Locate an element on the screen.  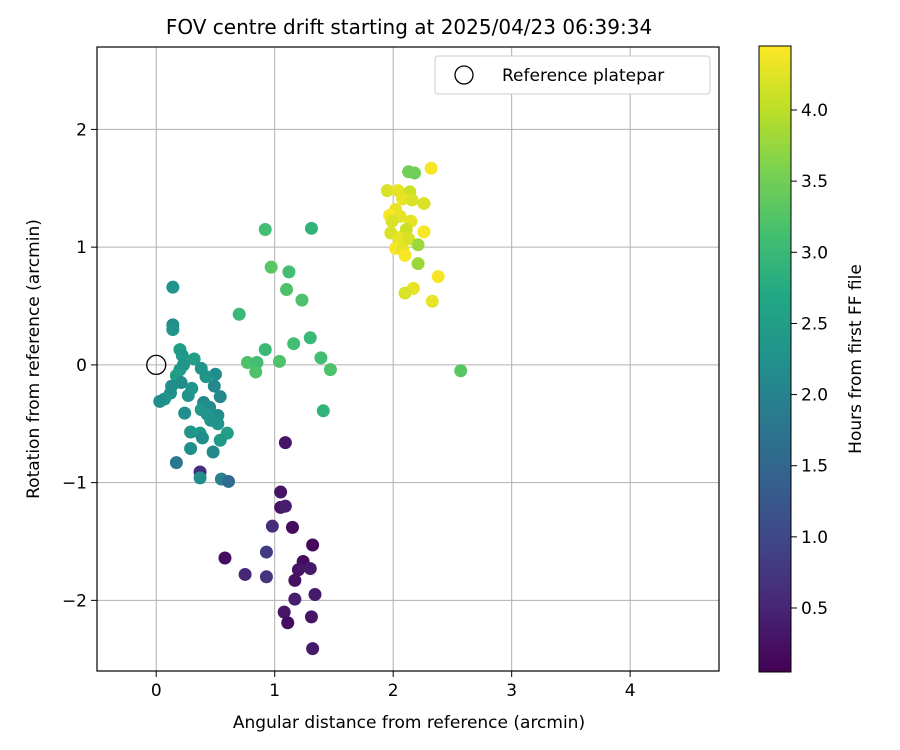
y-axis-label: Rotation from reference (arcmin) is located at coordinates (34, 359).